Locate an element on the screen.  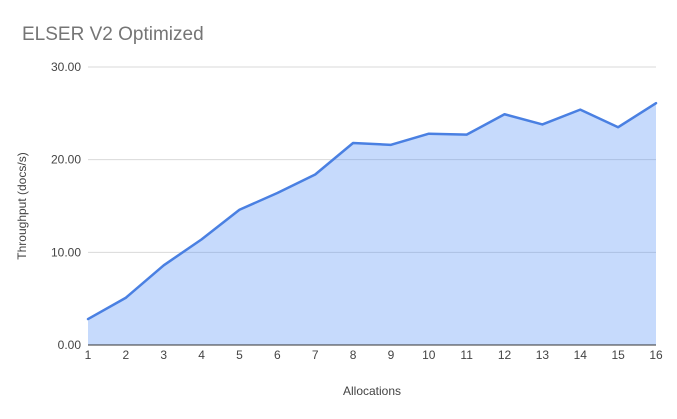
x-tick-label: 6 is located at coordinates (277, 355).